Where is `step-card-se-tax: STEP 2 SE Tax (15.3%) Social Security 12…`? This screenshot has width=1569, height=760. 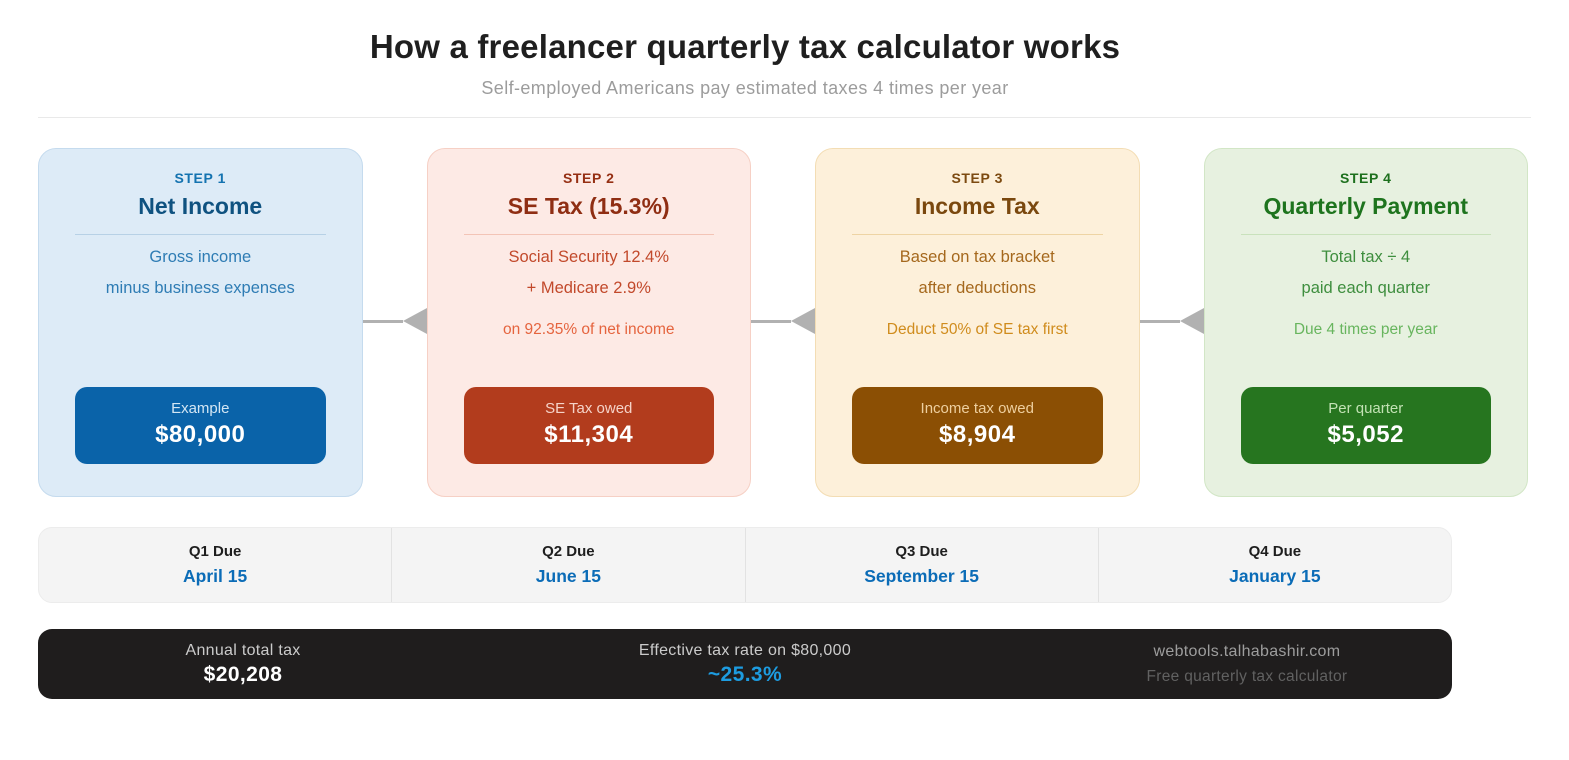
step-card-se-tax: STEP 2 SE Tax (15.3%) Social Security 12… is located at coordinates (588, 322).